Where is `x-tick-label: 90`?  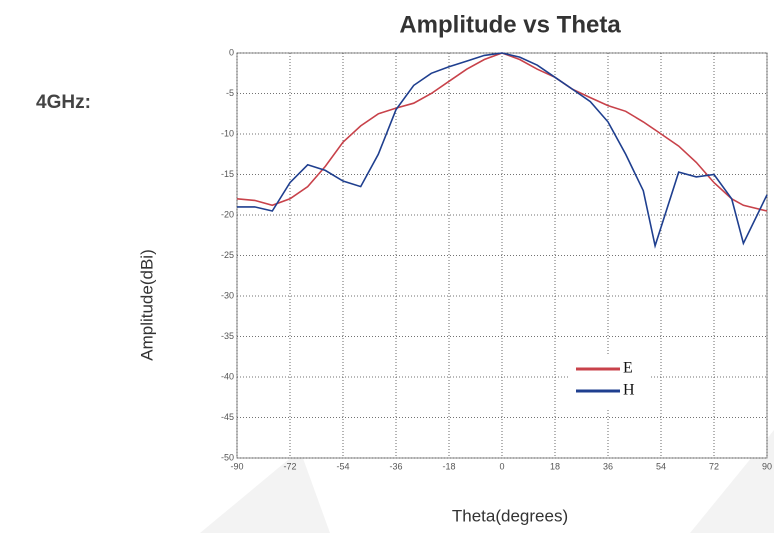 x-tick-label: 90 is located at coordinates (767, 466).